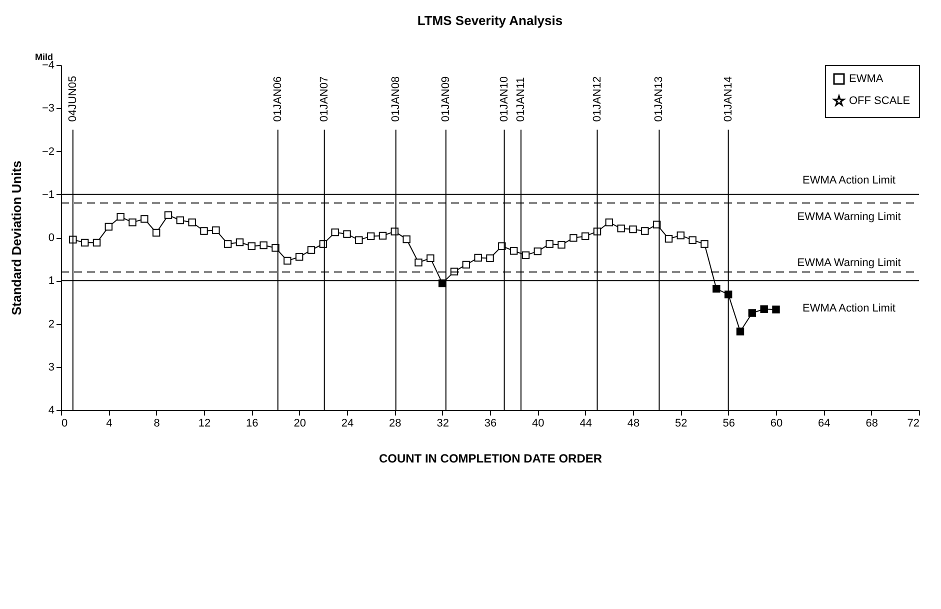 This screenshot has width=941, height=609. What do you see at coordinates (278, 99) in the screenshot?
I see `ref-line-label: 01JAN06` at bounding box center [278, 99].